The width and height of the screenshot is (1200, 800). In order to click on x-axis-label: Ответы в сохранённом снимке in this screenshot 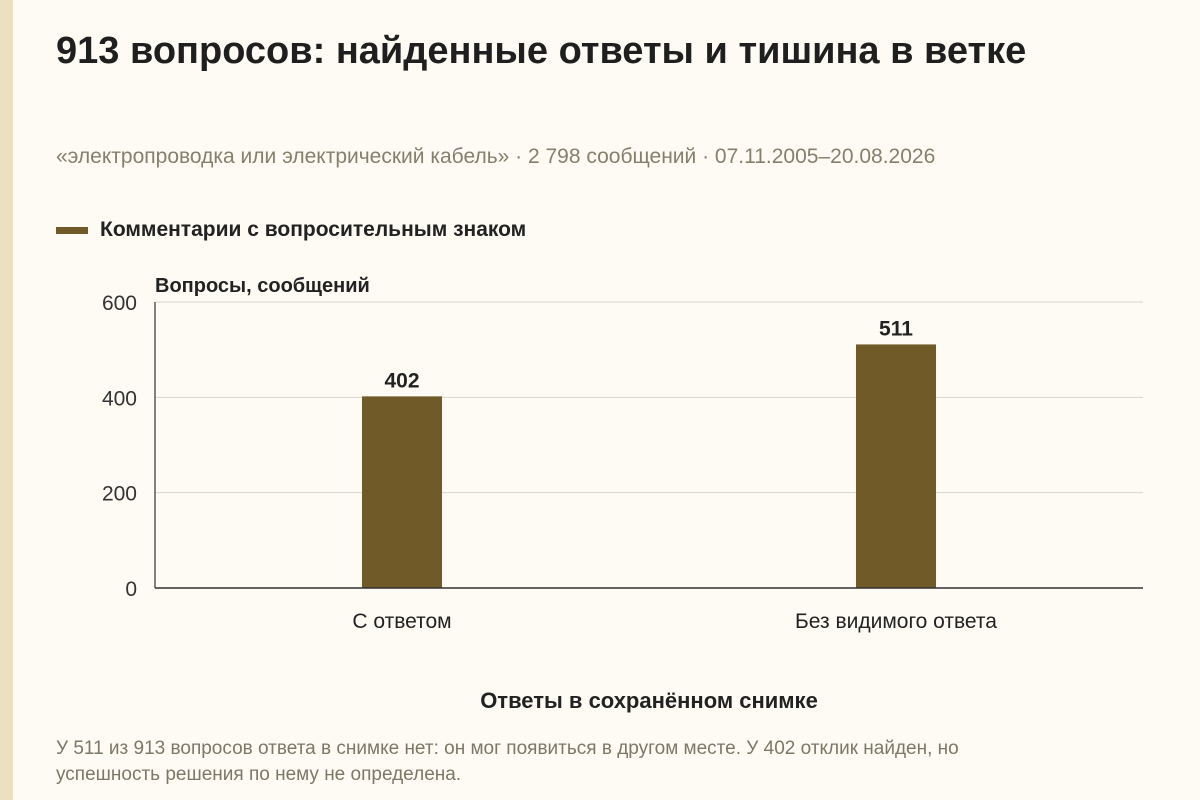, I will do `click(649, 700)`.